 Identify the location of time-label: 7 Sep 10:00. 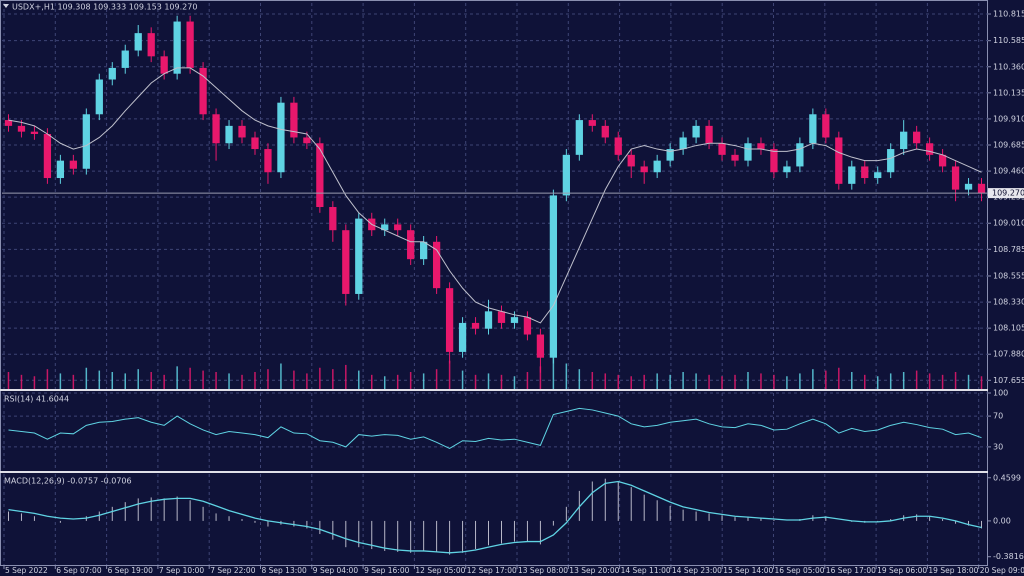
(182, 570).